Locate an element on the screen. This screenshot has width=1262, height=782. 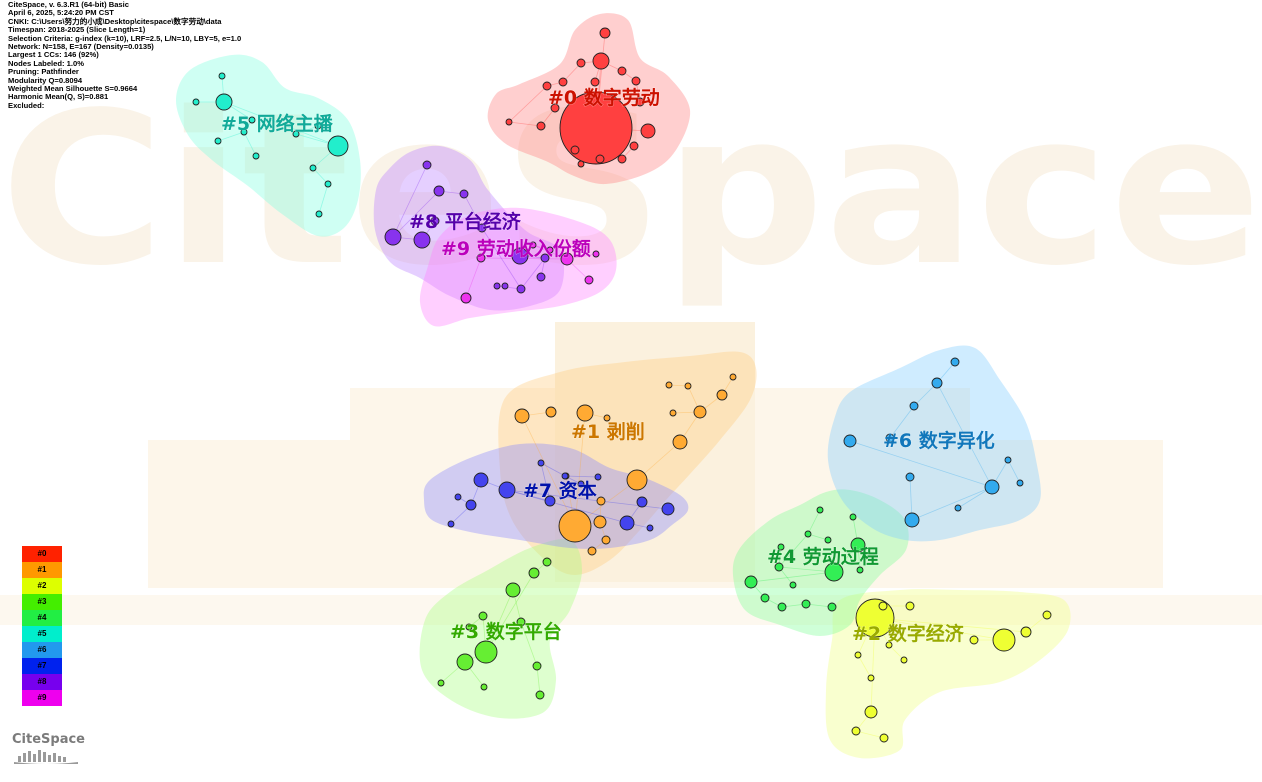
cluster-label: #3 数字平台 is located at coordinates (506, 632).